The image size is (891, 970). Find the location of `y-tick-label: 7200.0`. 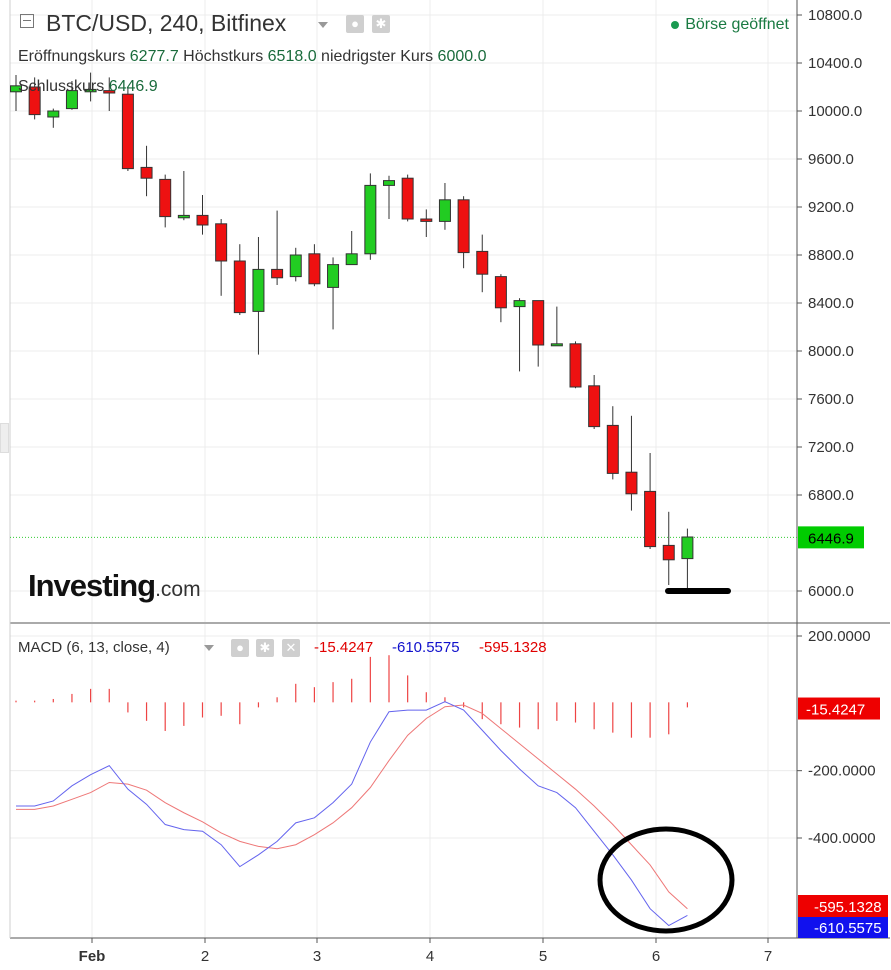

y-tick-label: 7200.0 is located at coordinates (831, 447).